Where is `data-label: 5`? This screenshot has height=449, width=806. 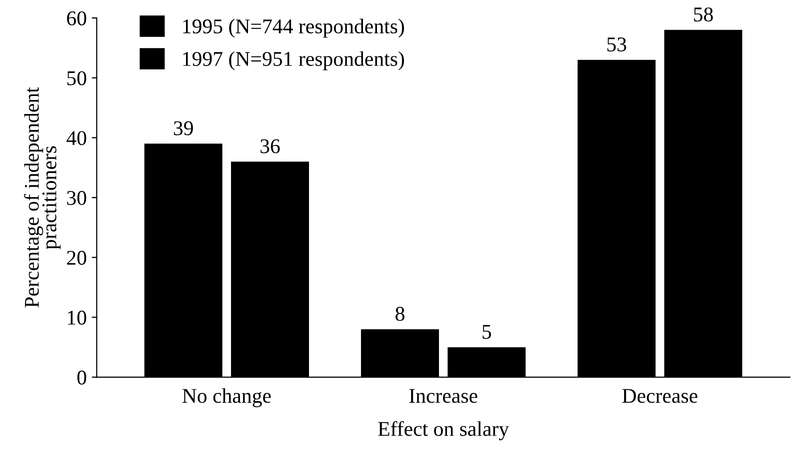 data-label: 5 is located at coordinates (487, 331).